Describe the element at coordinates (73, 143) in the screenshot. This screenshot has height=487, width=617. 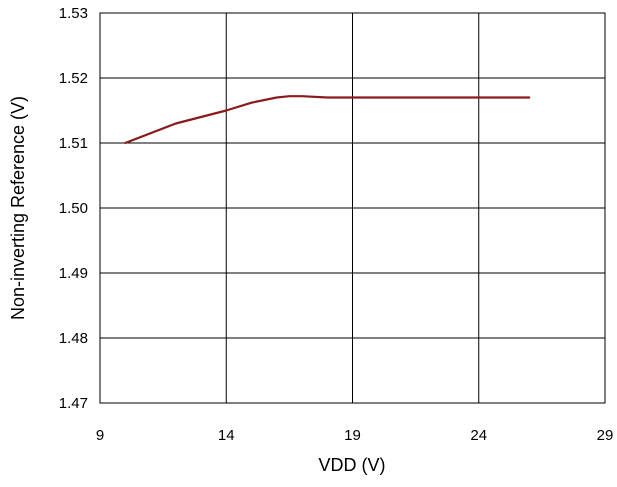
I see `y-tick-label: 1.51` at that location.